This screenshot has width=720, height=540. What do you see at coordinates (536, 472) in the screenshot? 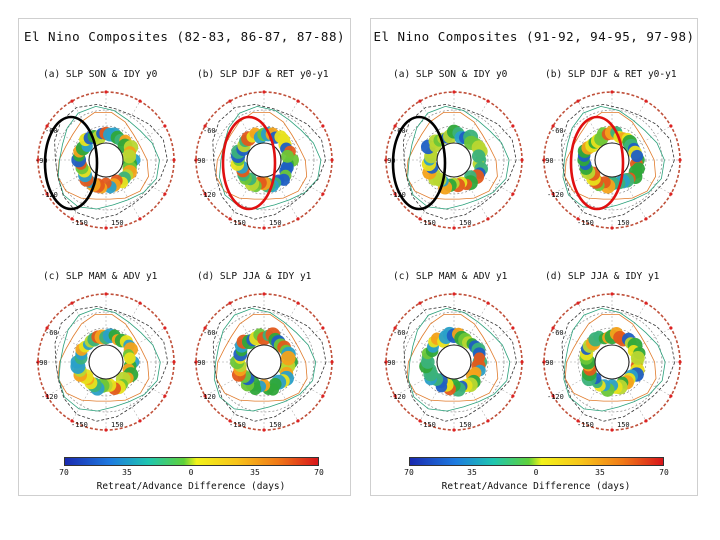
I see `colorbar-tick: 0` at bounding box center [536, 472].